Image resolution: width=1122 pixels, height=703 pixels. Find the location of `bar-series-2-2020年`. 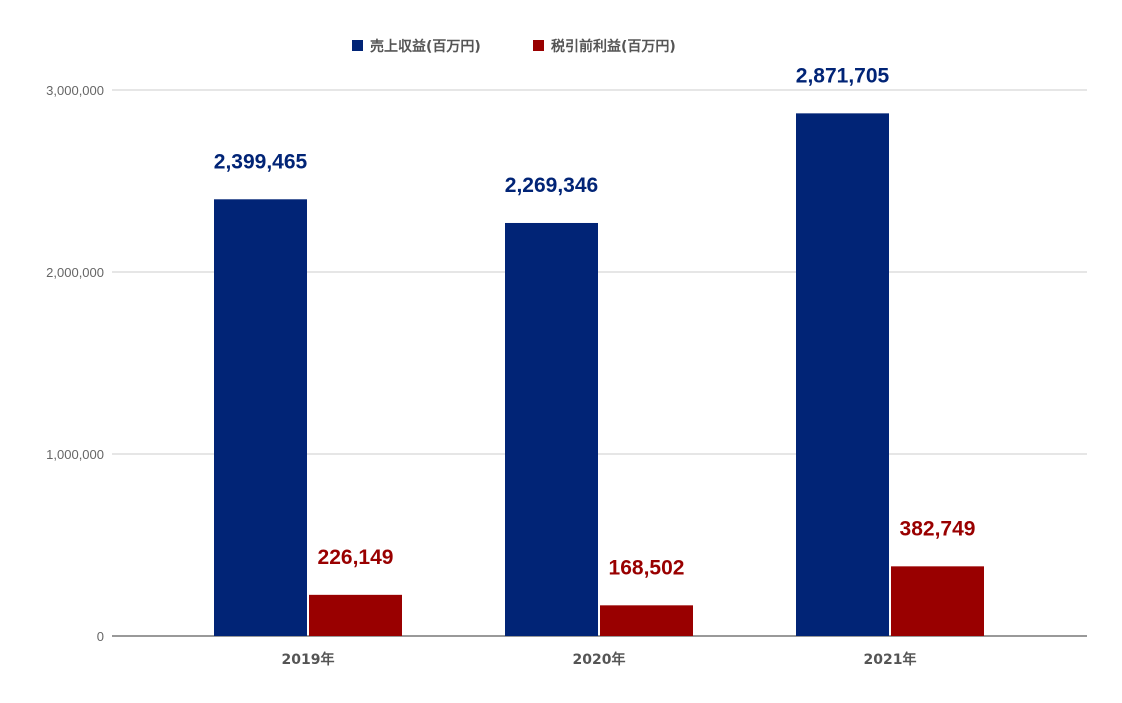

bar-series-2-2020年 is located at coordinates (646, 620).